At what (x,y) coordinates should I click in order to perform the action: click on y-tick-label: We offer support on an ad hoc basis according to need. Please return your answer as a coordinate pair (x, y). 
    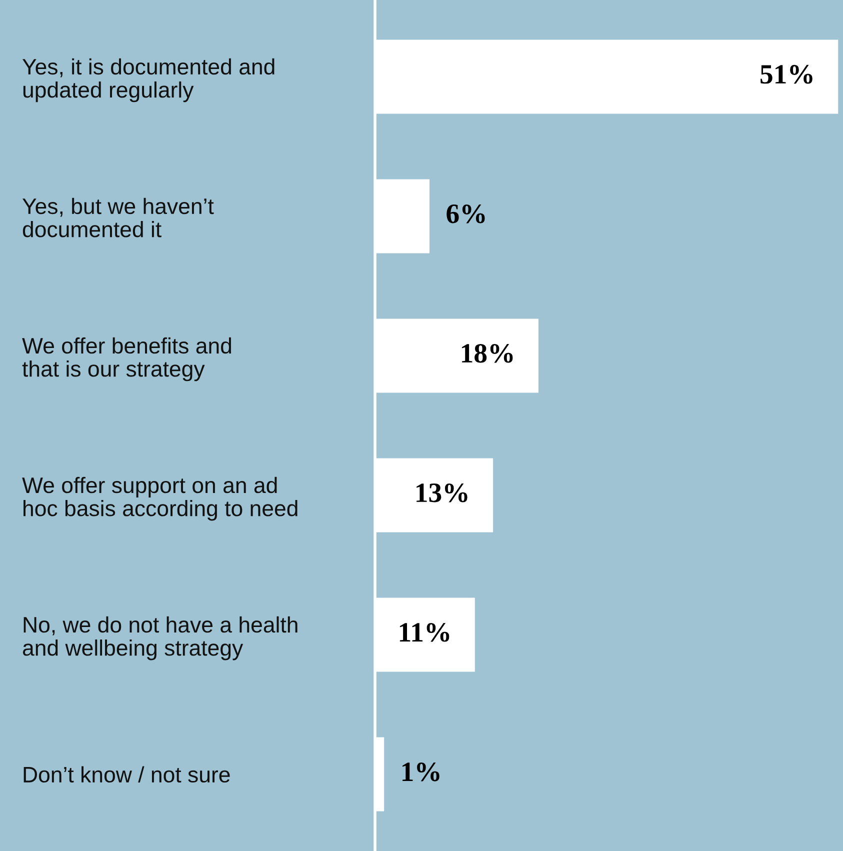
    Looking at the image, I should click on (160, 498).